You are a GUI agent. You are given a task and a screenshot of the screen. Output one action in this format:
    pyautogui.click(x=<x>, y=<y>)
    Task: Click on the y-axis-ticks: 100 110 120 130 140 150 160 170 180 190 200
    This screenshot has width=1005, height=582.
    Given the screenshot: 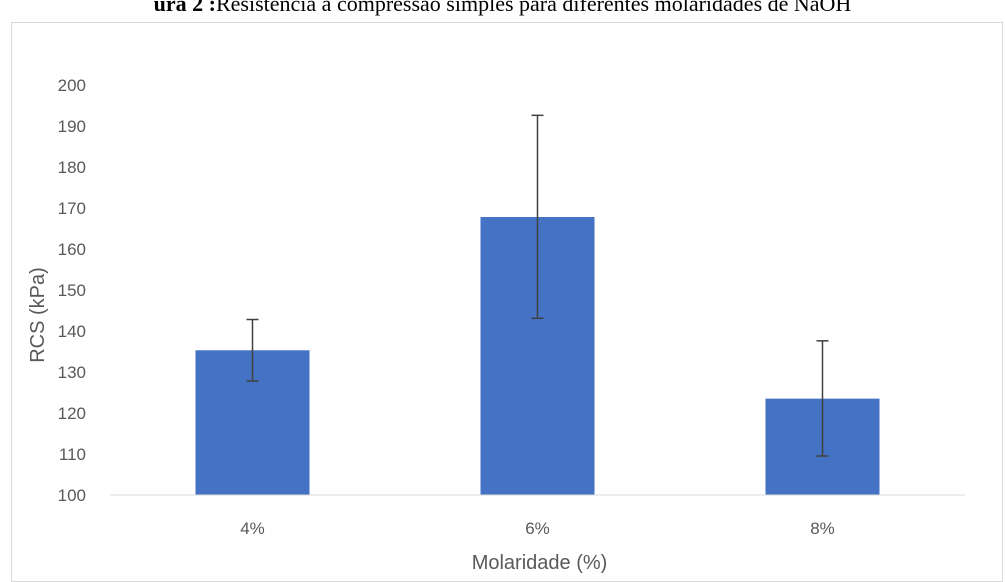 What is the action you would take?
    pyautogui.click(x=72, y=290)
    